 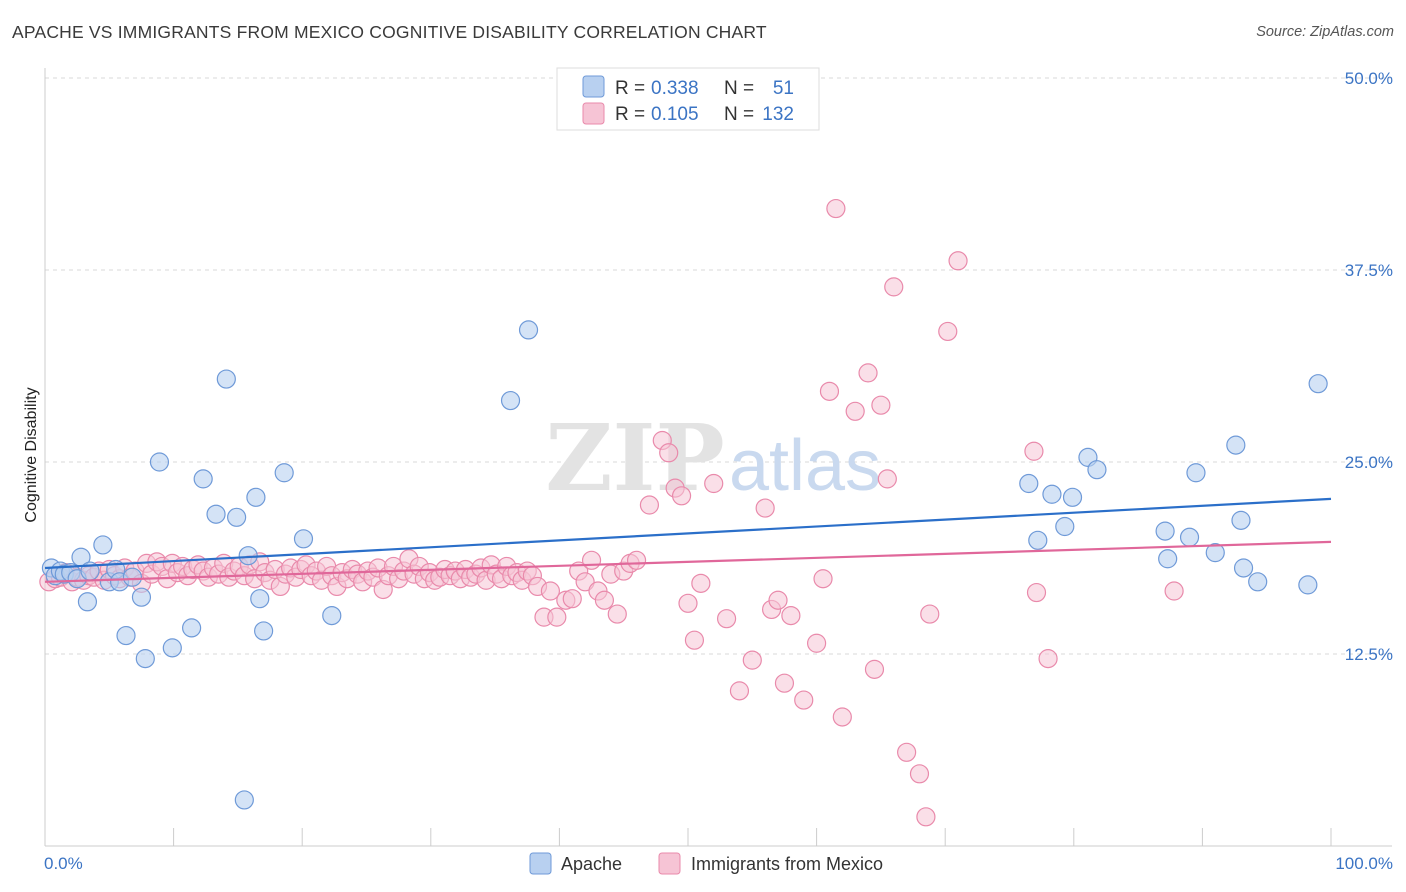 What do you see at coordinates (787, 864) in the screenshot?
I see `bottom-legend-mexico: Immigrants from Mexico` at bounding box center [787, 864].